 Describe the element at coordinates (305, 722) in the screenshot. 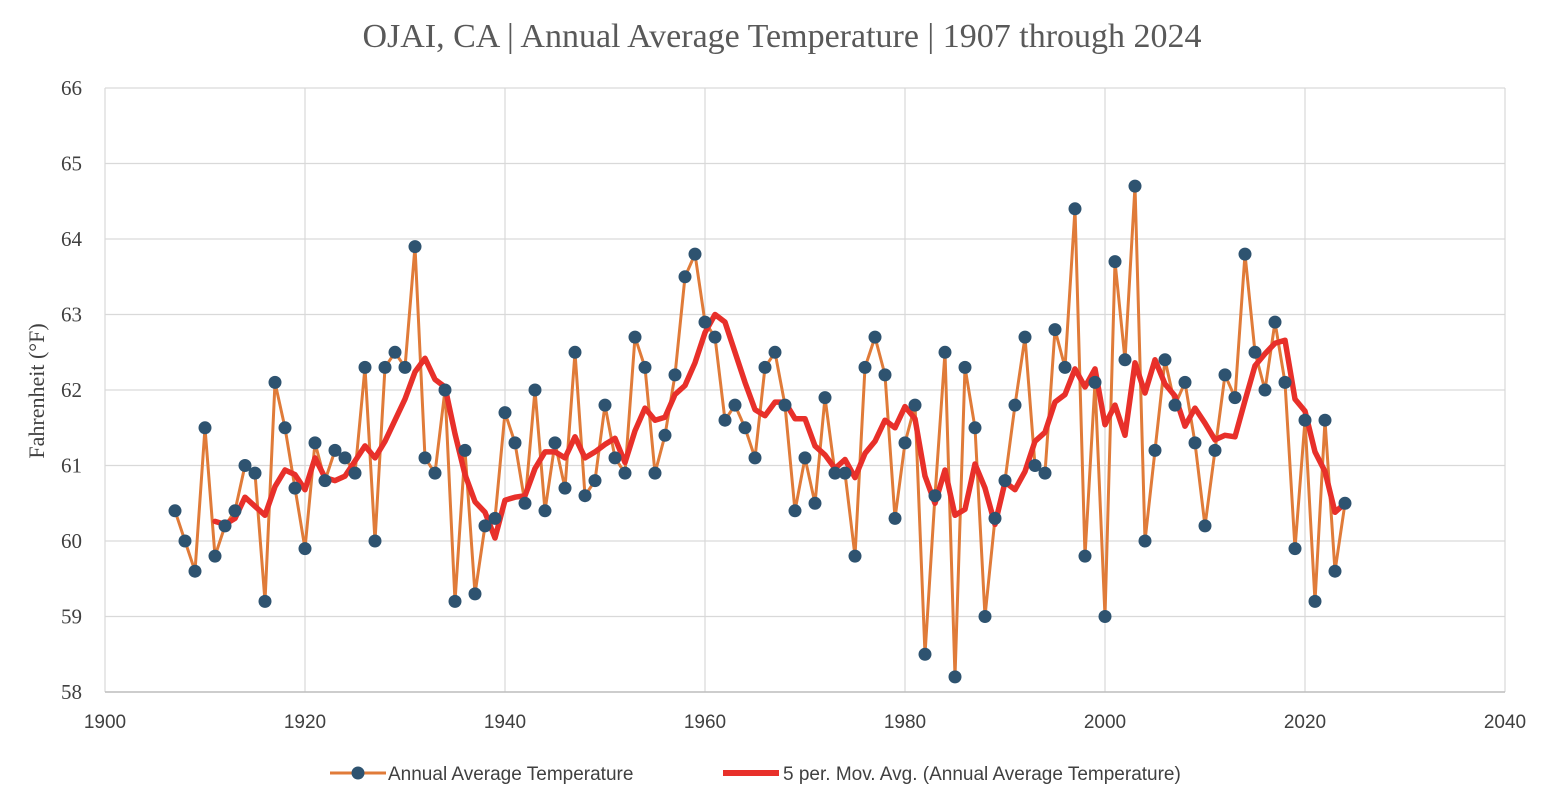

I see `x-tick-label: 1920` at that location.